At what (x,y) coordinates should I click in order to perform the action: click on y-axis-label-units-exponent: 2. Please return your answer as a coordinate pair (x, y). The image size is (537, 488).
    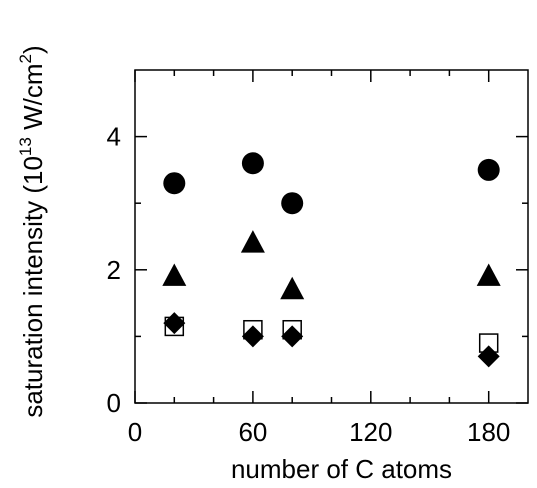
    Looking at the image, I should click on (25, 58).